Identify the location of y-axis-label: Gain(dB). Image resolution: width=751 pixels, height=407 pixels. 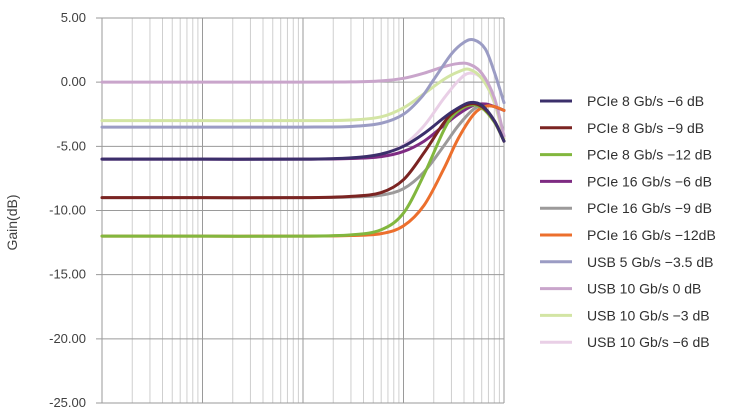
(12, 222).